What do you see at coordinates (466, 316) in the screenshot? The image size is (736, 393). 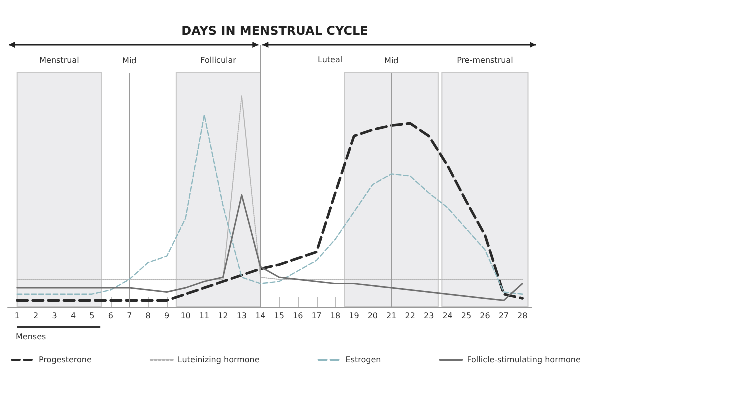 I see `x-tick-label: 25` at bounding box center [466, 316].